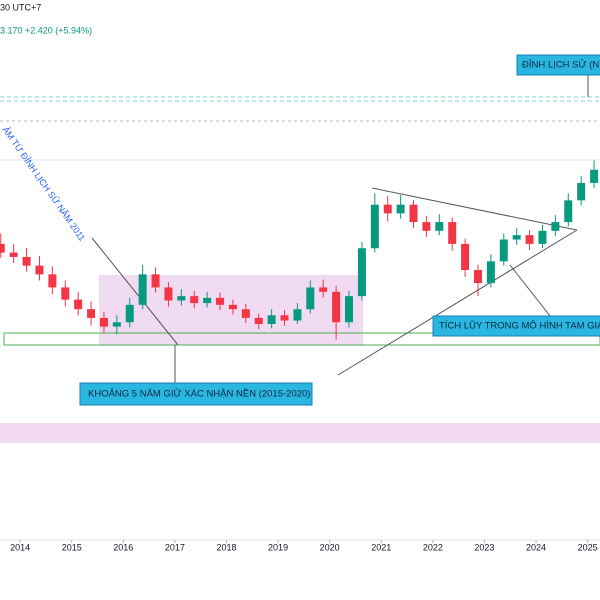  What do you see at coordinates (226, 547) in the screenshot?
I see `x-tick-label: 2018` at bounding box center [226, 547].